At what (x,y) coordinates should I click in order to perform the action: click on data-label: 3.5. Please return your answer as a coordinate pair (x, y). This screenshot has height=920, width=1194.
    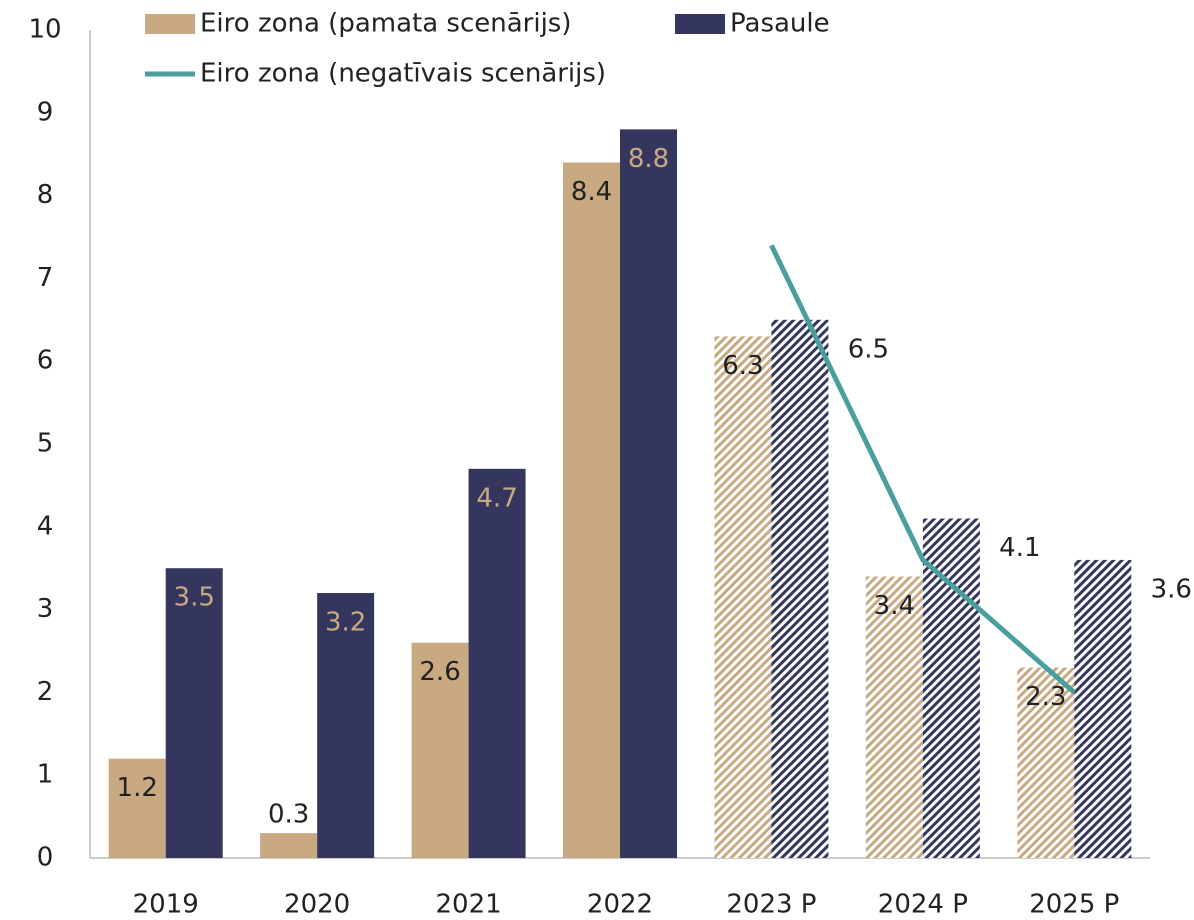
    Looking at the image, I should click on (194, 598).